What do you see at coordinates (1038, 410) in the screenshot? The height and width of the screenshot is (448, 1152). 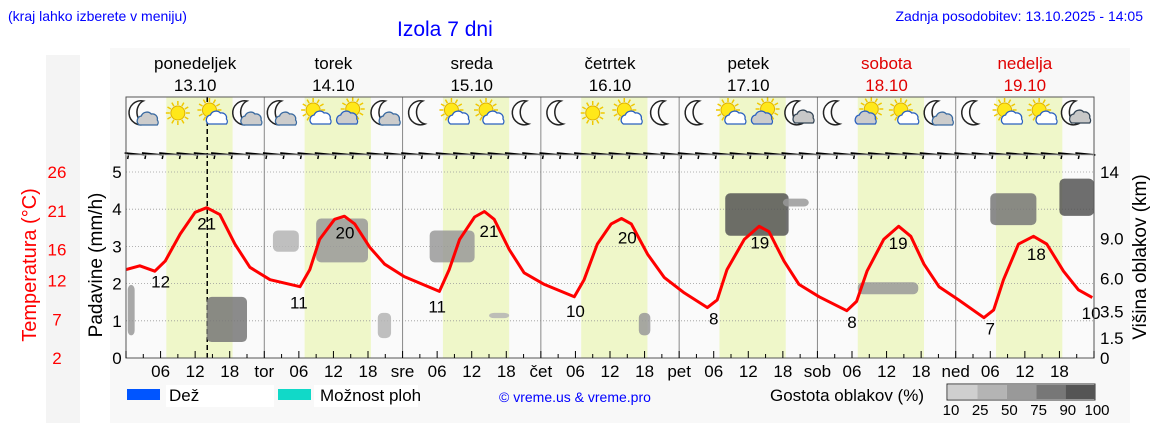 I see `density-level-label: 75` at bounding box center [1038, 410].